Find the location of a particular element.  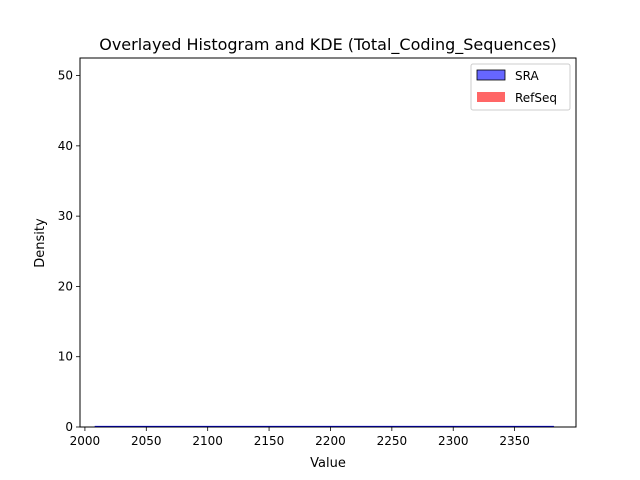

x-axis-ticks: 2000 2050 2100 2150 2200 2250 2300 2350 is located at coordinates (300, 437).